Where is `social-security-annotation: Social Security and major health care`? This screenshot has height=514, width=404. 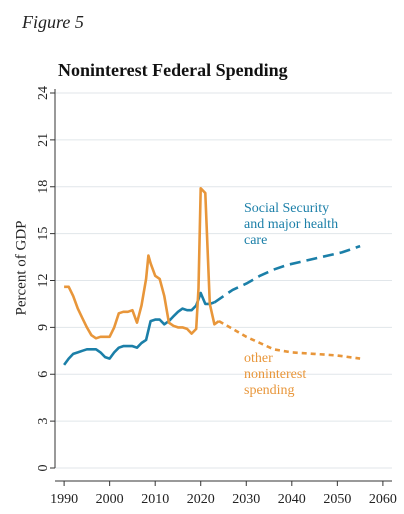 social-security-annotation: Social Security and major health care is located at coordinates (291, 225).